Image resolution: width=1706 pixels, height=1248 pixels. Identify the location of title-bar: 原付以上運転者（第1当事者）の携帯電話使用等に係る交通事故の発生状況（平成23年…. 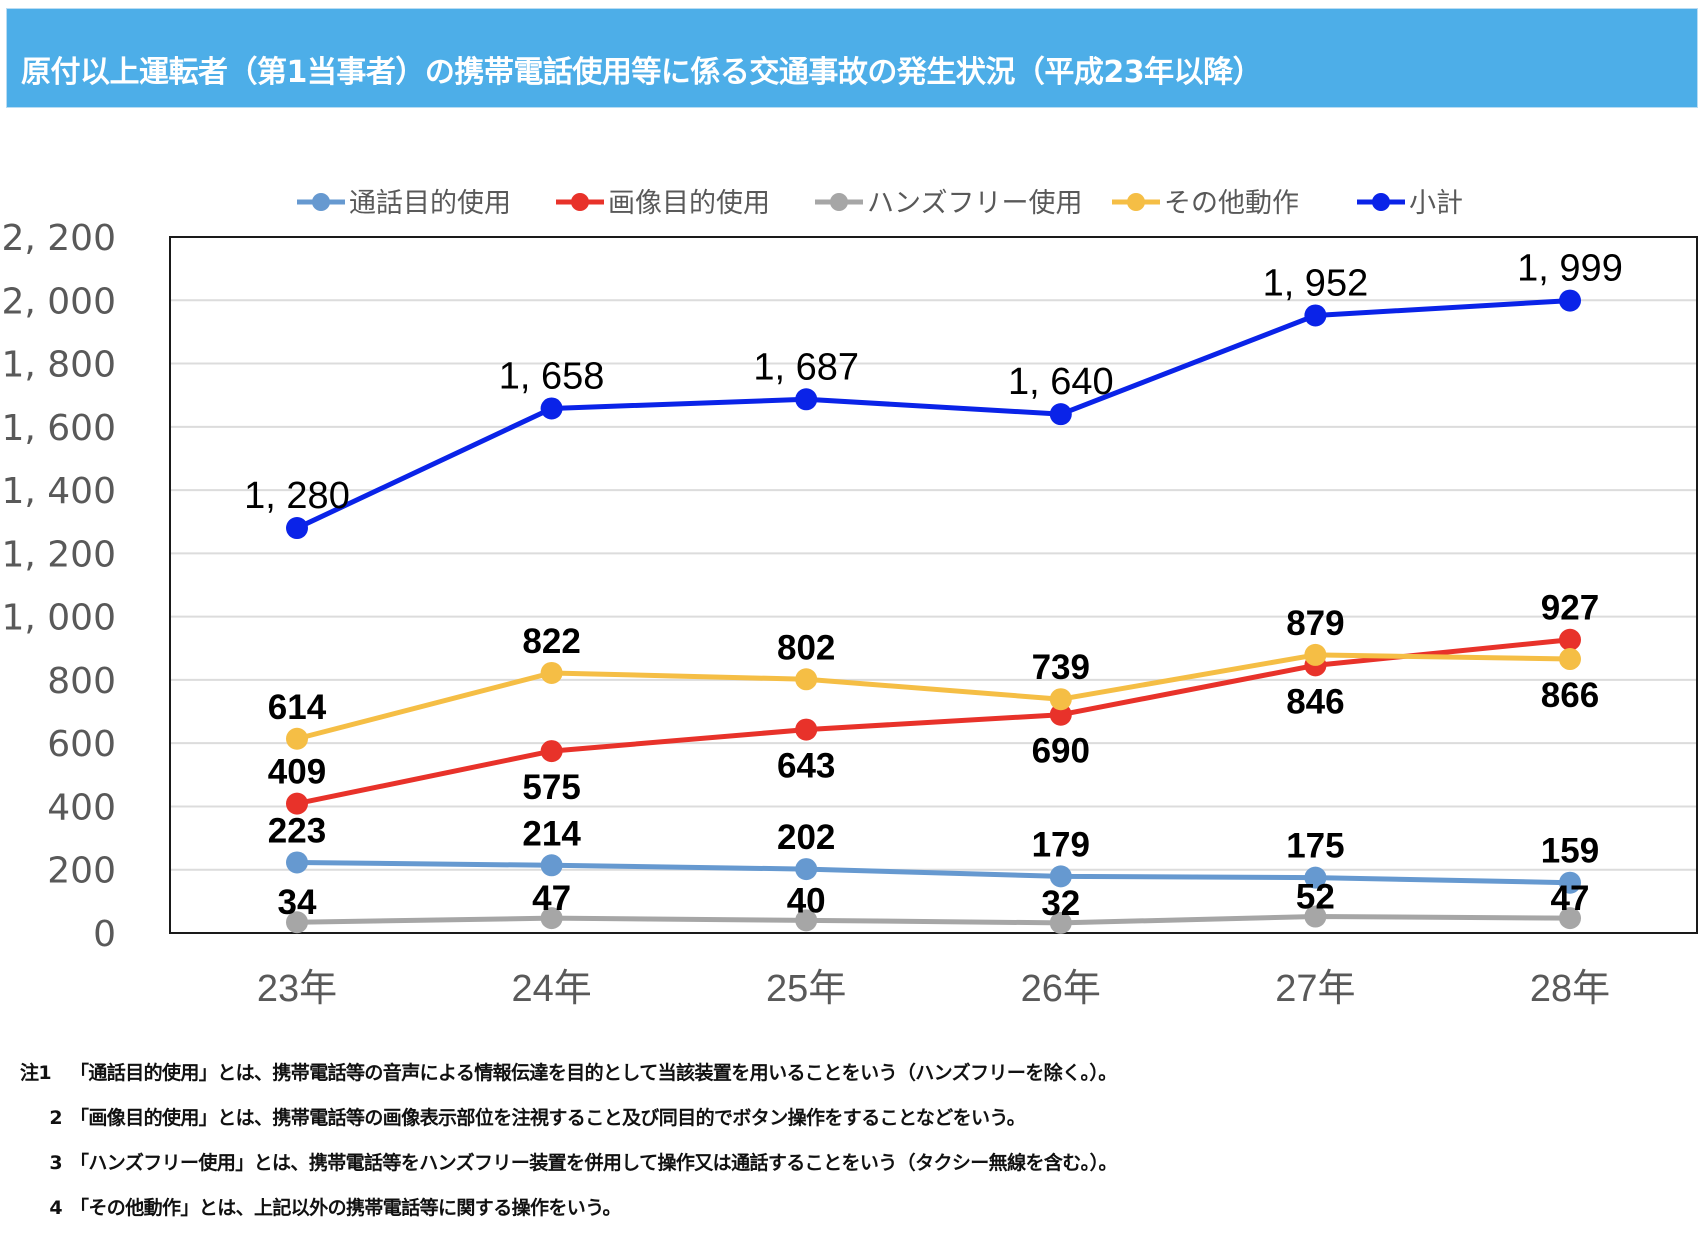
(852, 58).